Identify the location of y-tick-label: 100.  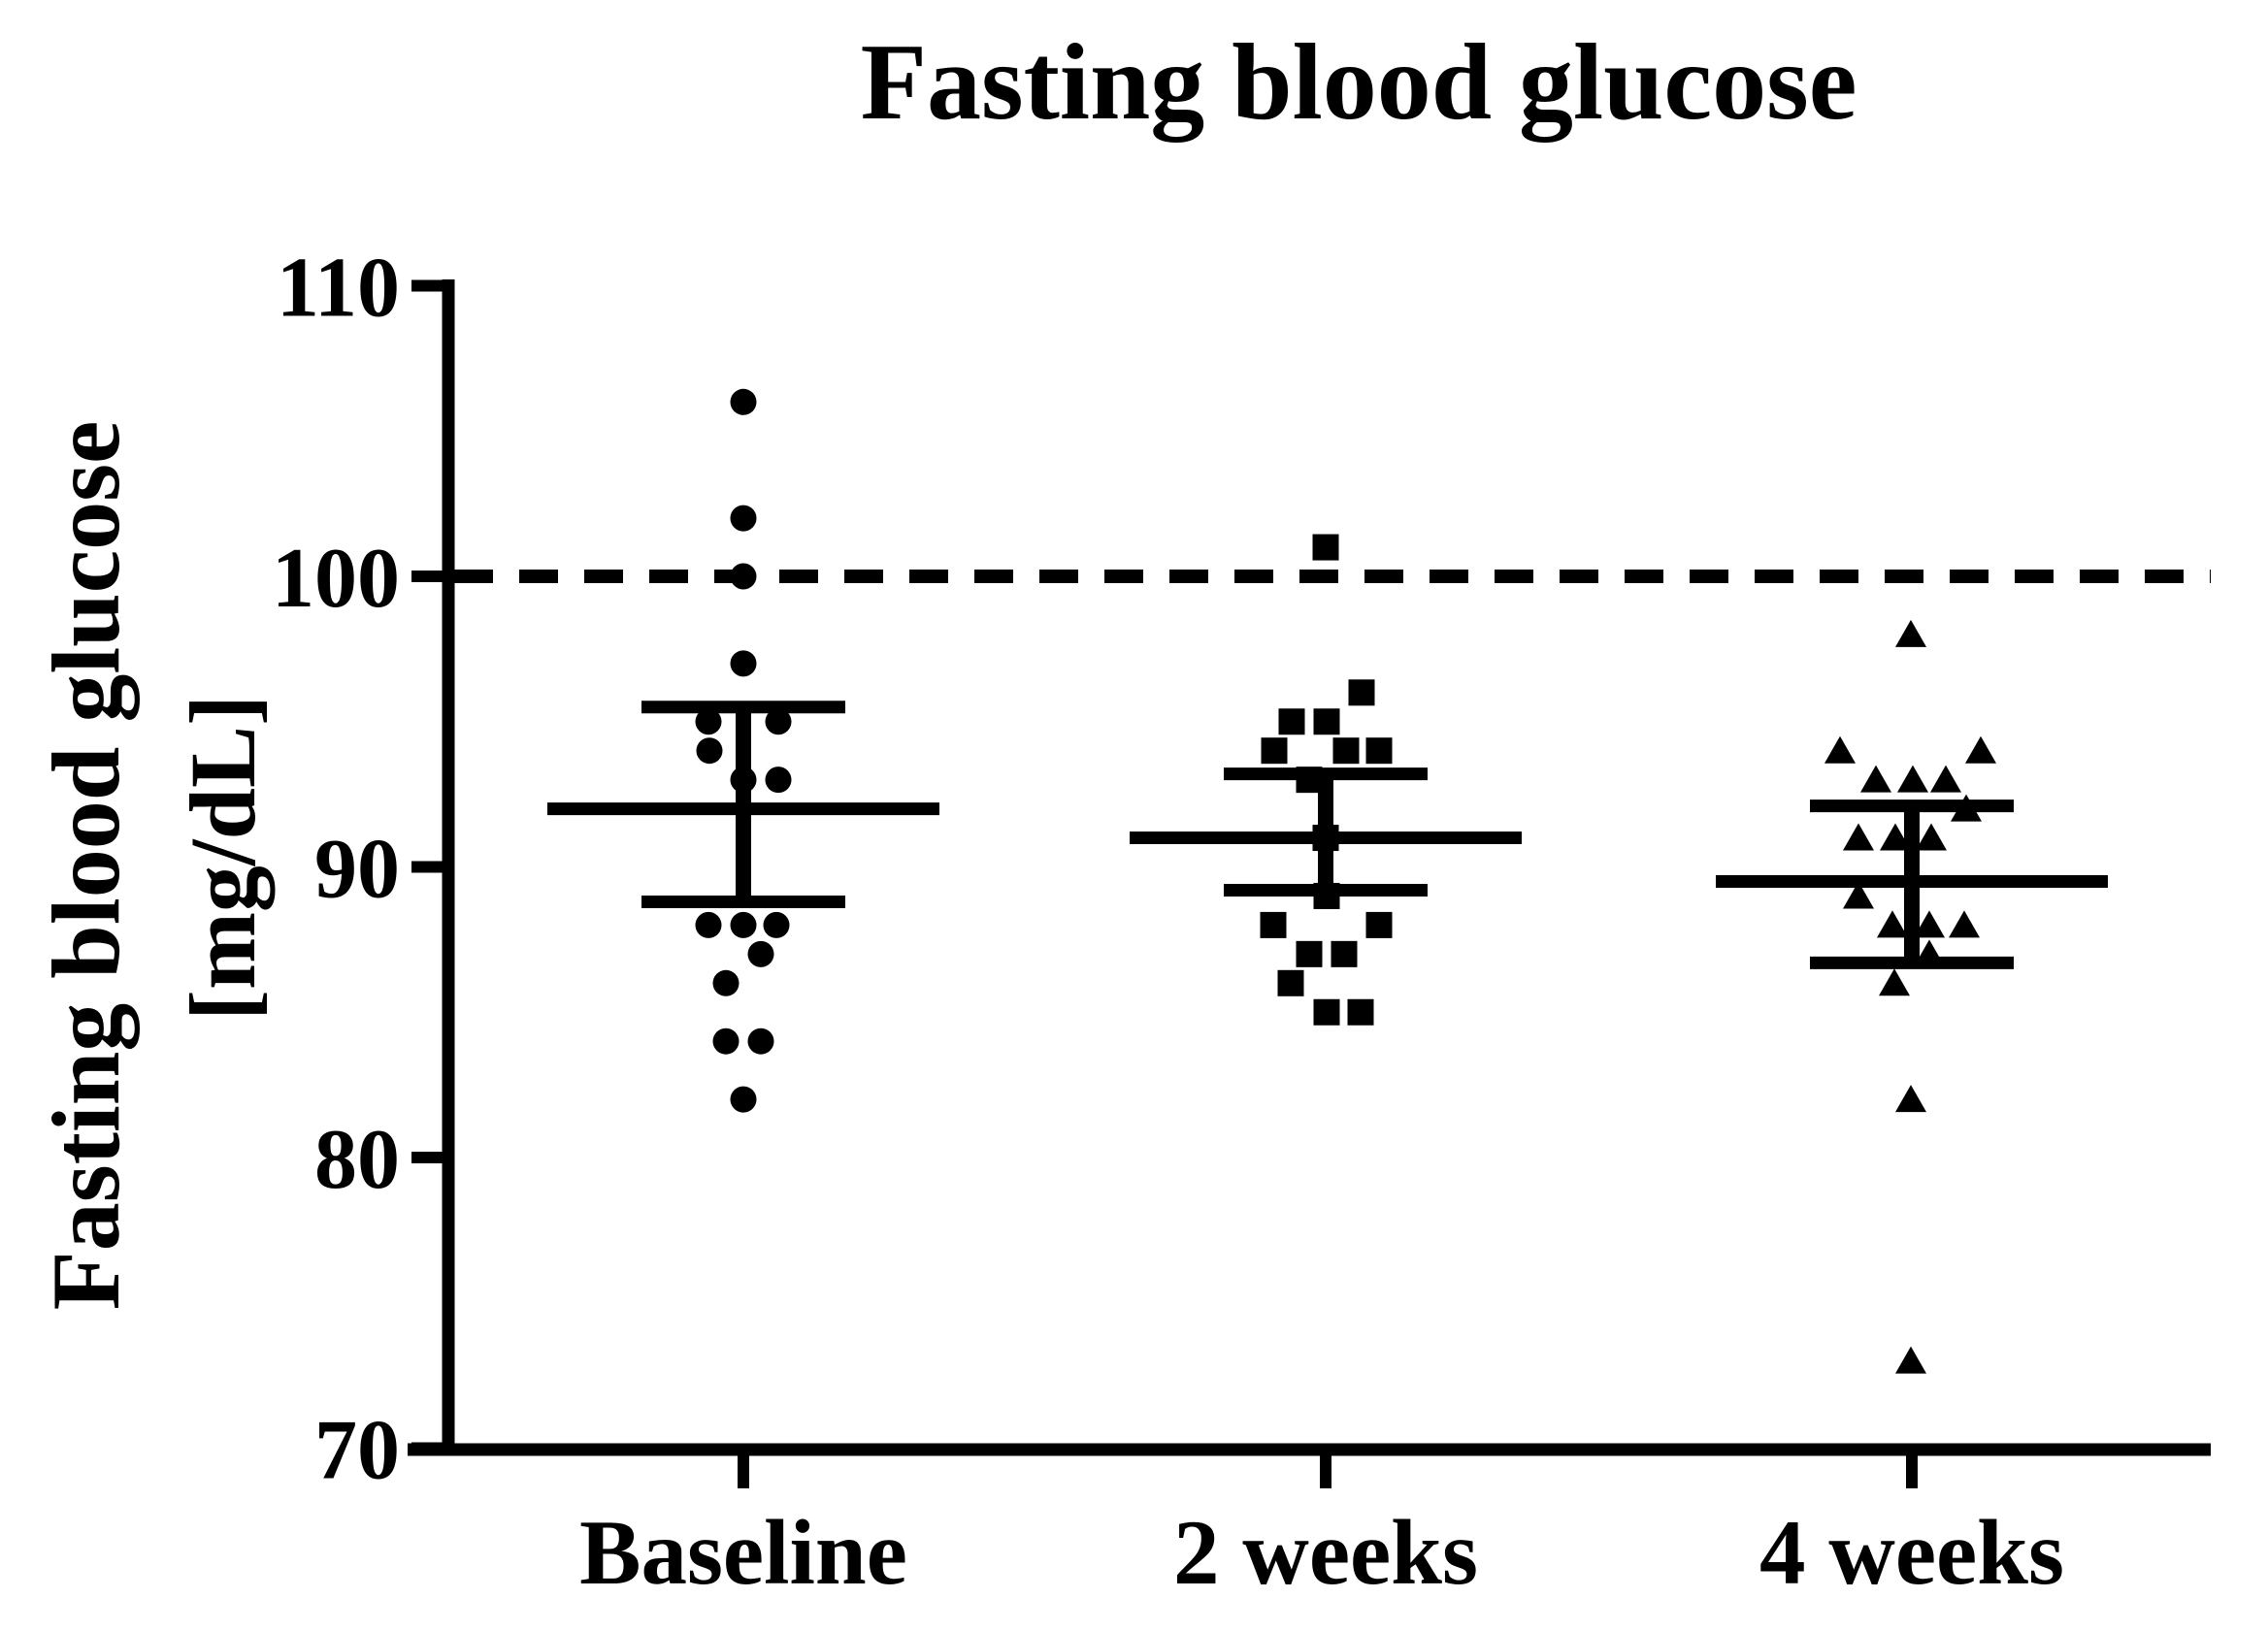
(336, 579).